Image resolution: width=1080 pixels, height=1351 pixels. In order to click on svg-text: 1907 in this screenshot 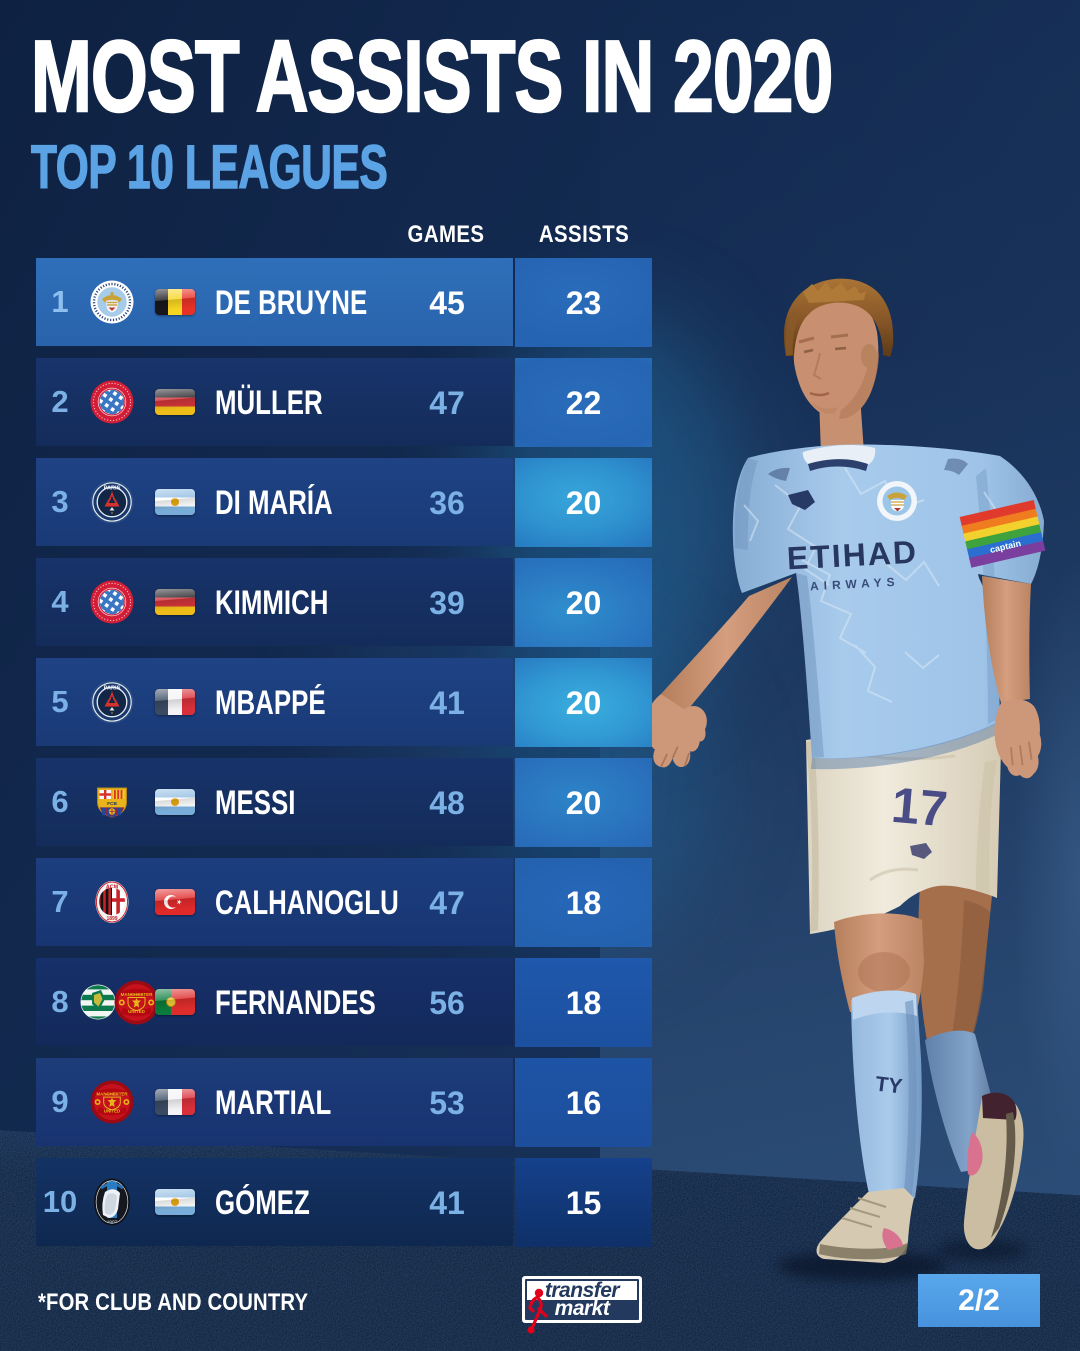, I will do `click(112, 1221)`.